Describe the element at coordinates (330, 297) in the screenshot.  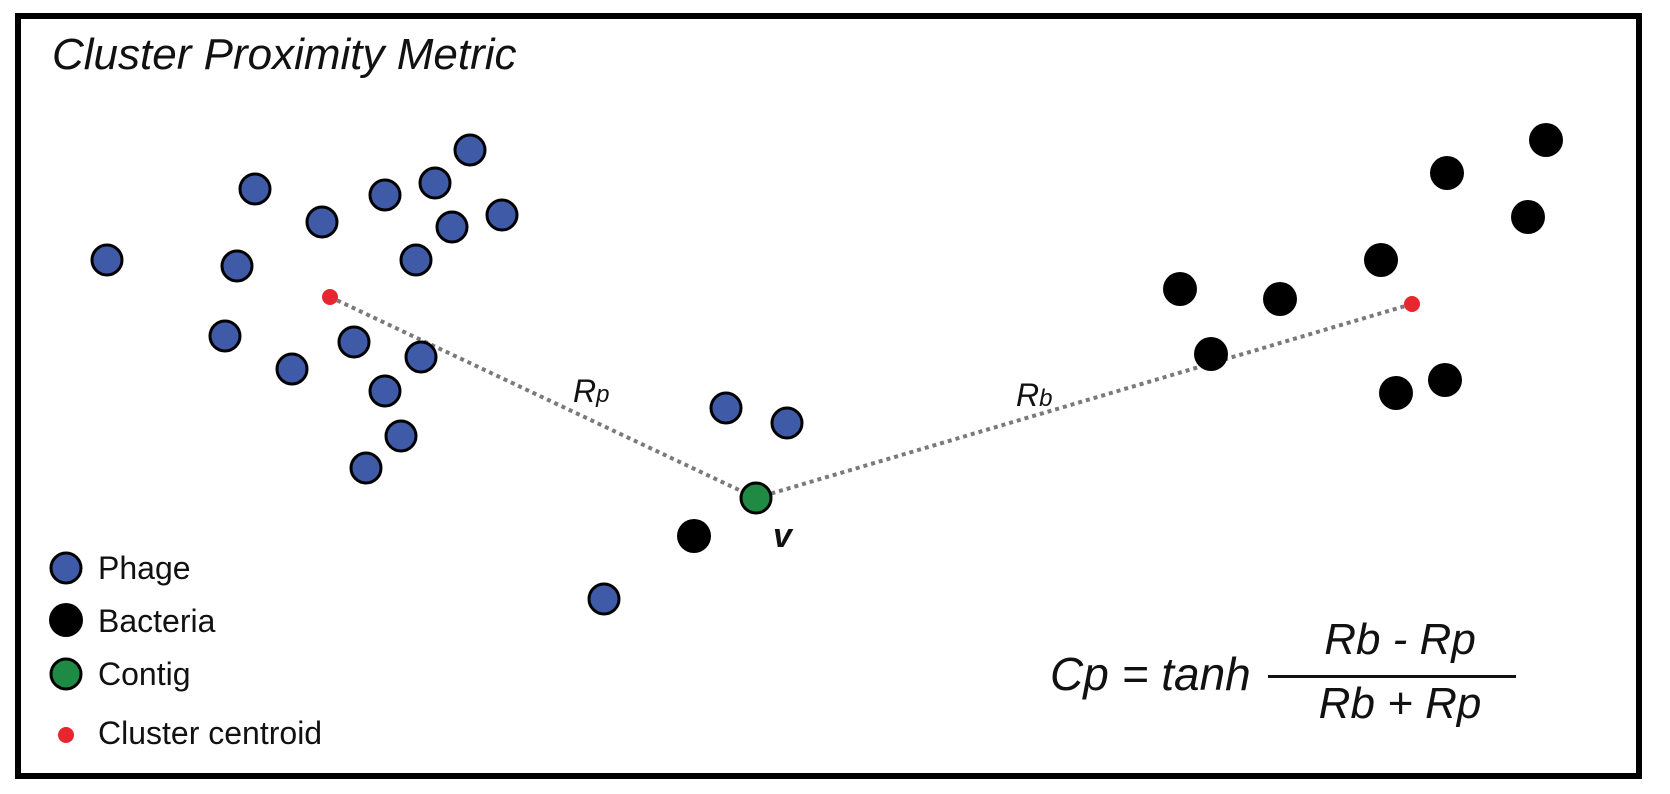
I see `phage-cluster-centroid` at that location.